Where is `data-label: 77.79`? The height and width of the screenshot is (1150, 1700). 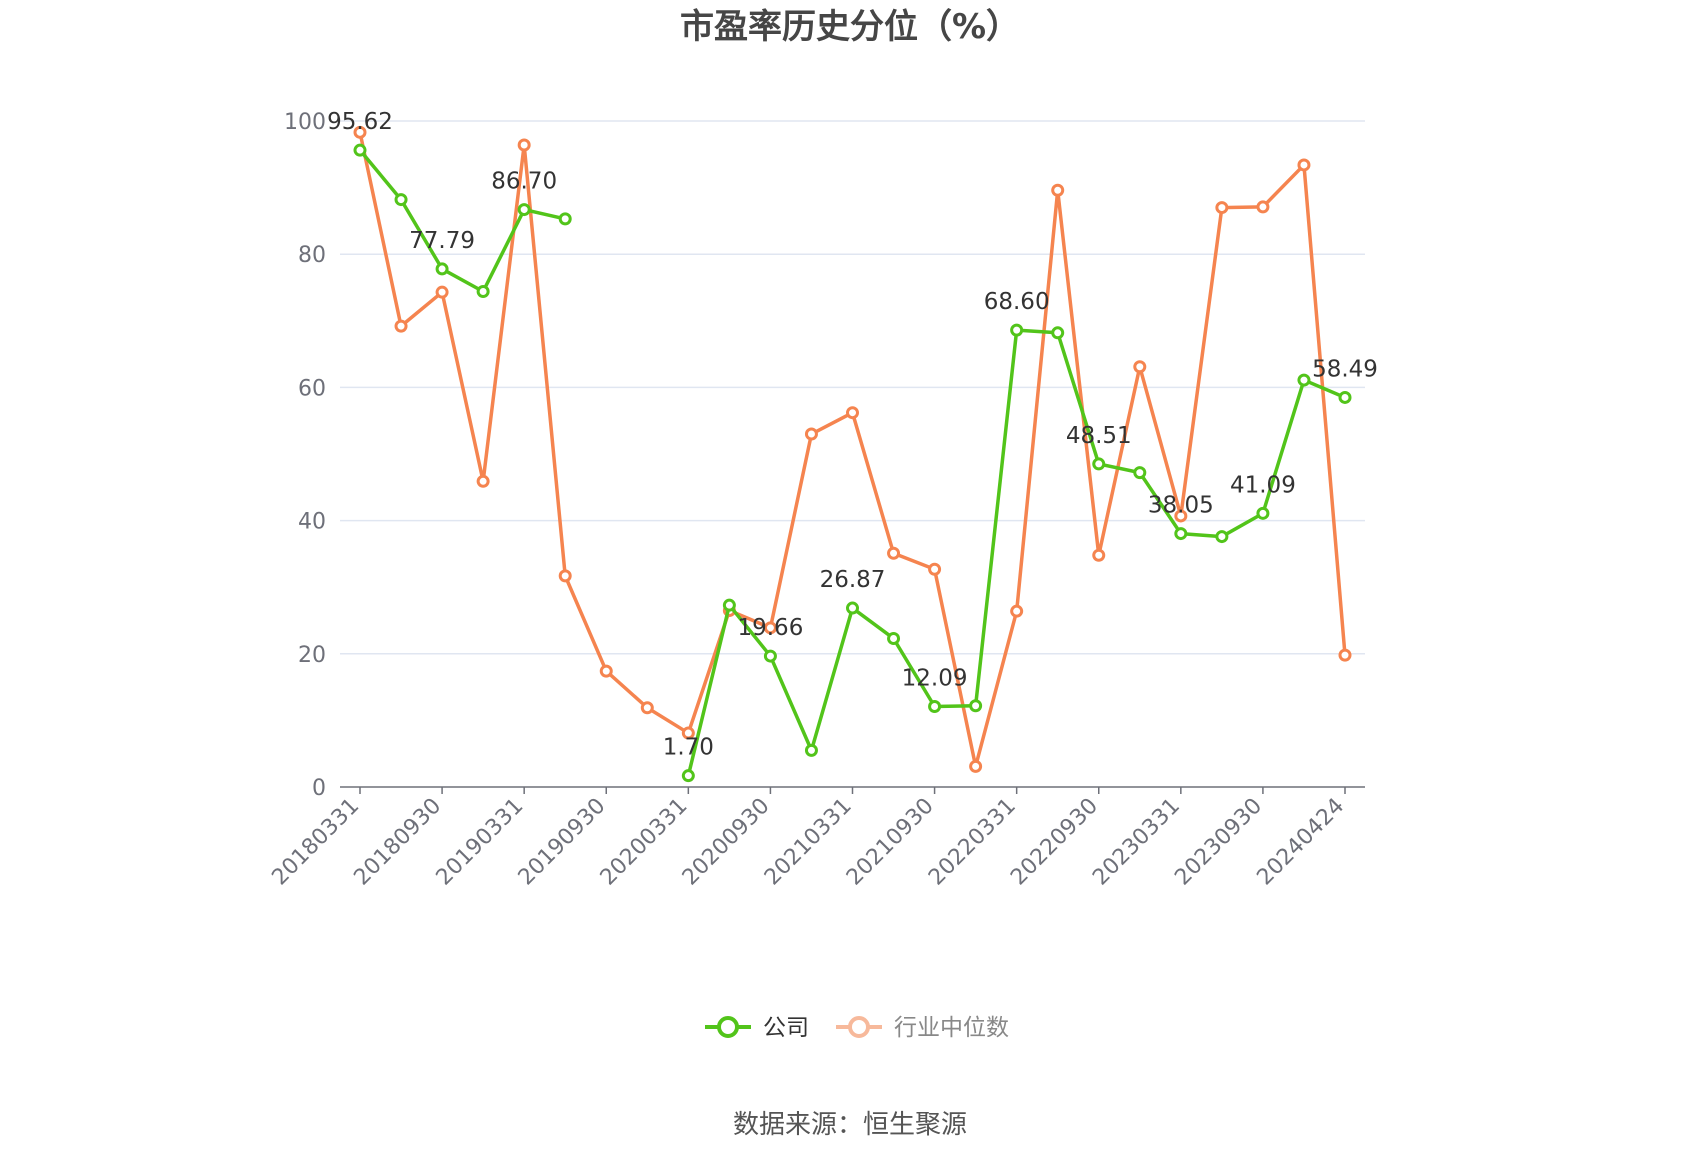 data-label: 77.79 is located at coordinates (442, 241).